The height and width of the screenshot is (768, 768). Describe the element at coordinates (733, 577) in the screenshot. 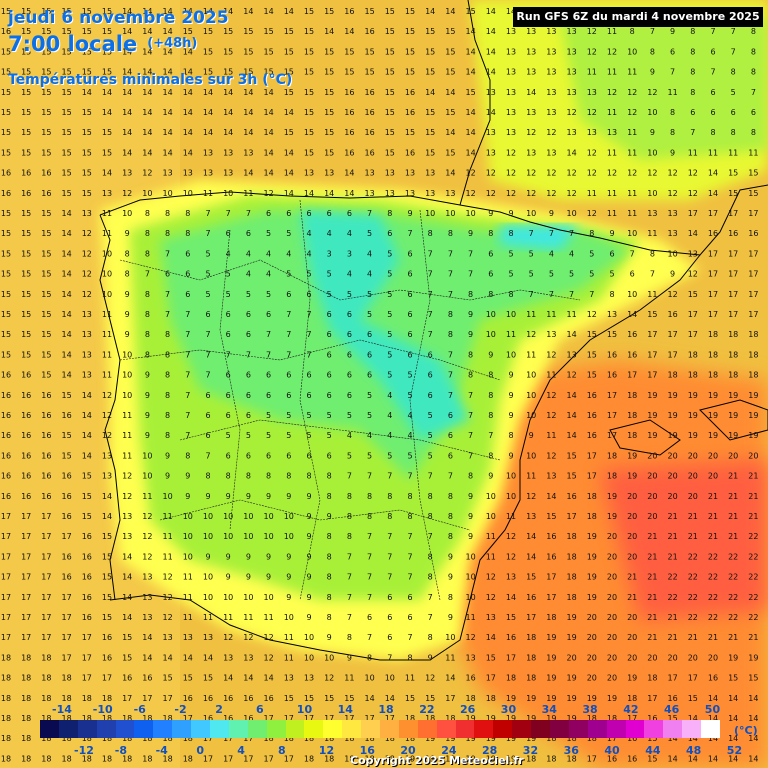

I see `grid-value: 22` at that location.